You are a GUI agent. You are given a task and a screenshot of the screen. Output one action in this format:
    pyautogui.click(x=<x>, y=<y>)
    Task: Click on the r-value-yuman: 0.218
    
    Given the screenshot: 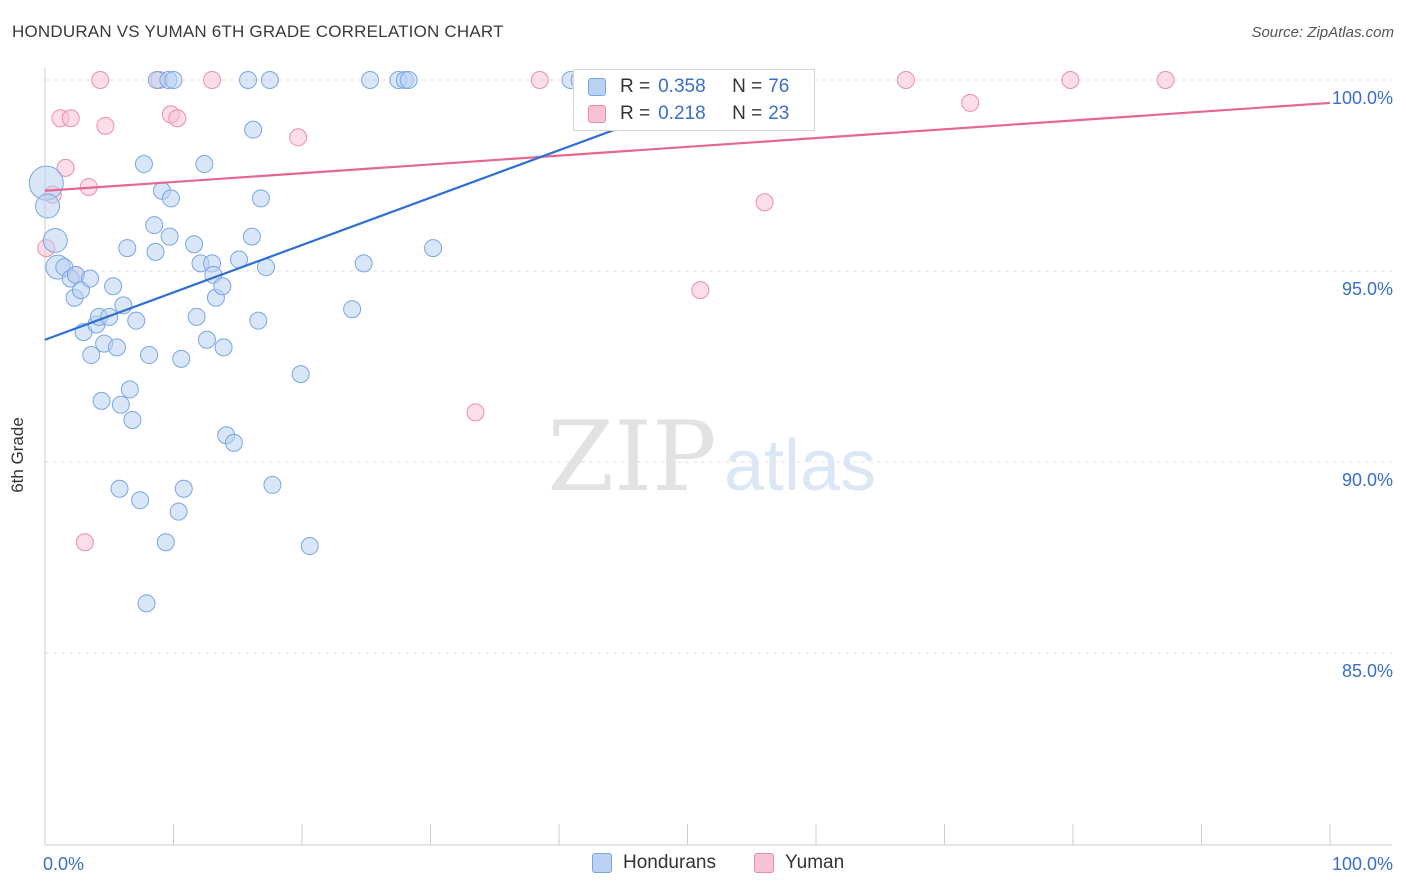 What is the action you would take?
    pyautogui.click(x=682, y=113)
    